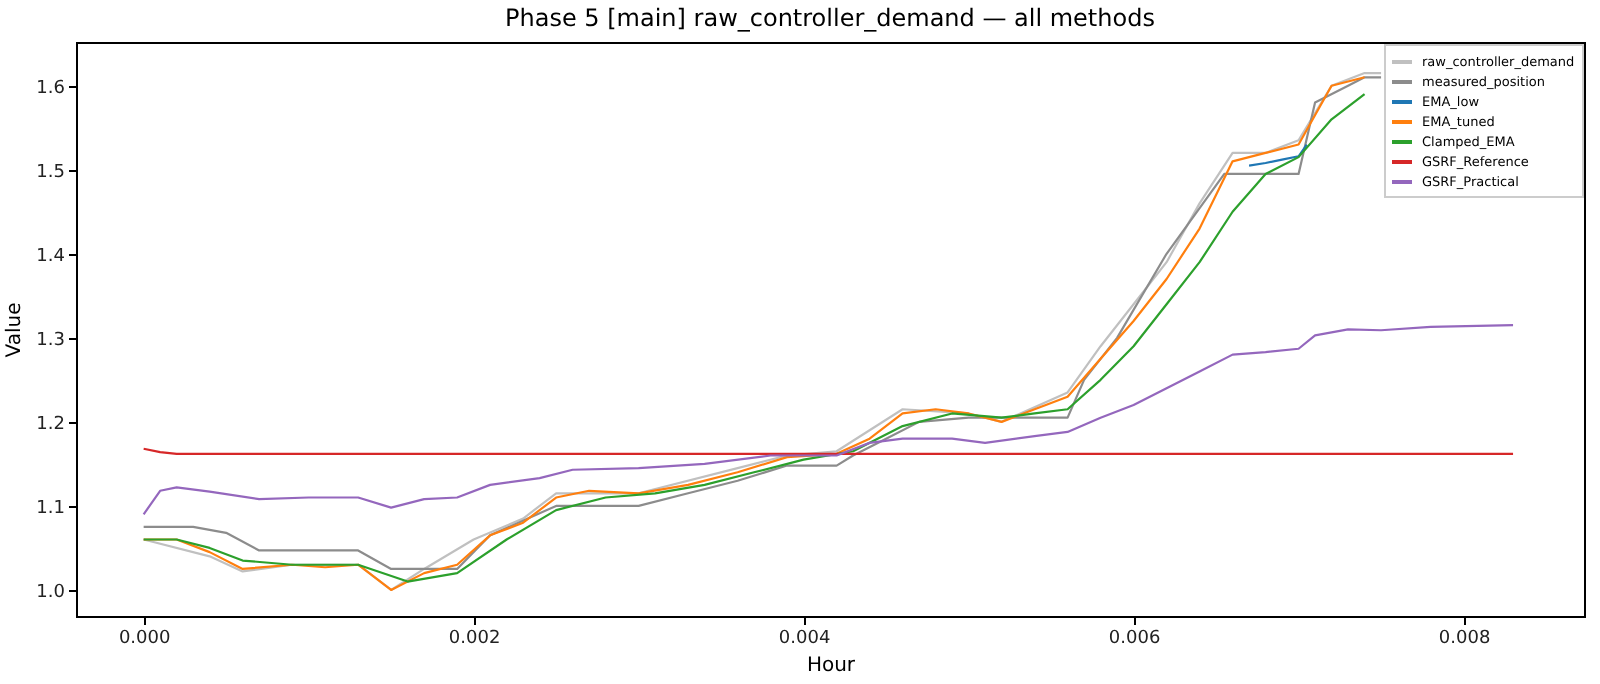 This screenshot has width=1600, height=684. Describe the element at coordinates (51, 88) in the screenshot. I see `y-tick-label: 1.6` at that location.